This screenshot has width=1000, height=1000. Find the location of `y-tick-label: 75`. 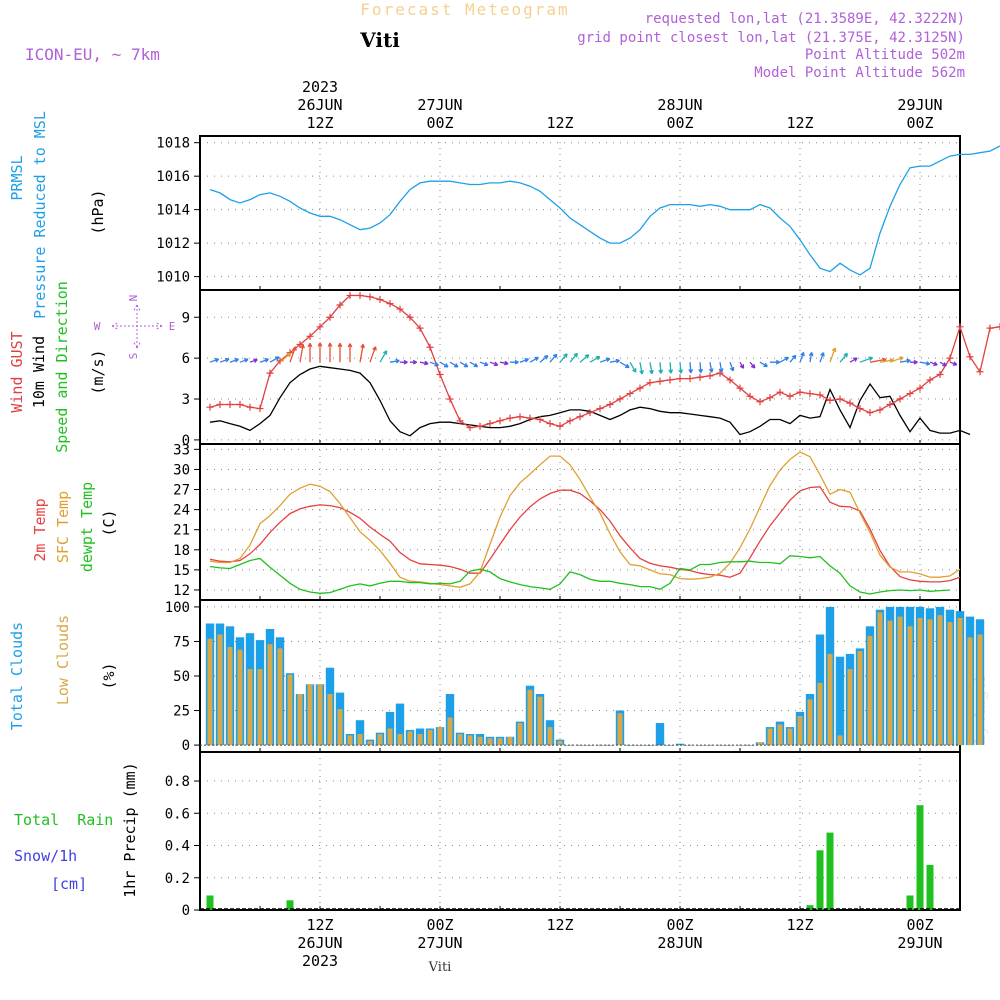

y-tick-label: 75 is located at coordinates (181, 642).